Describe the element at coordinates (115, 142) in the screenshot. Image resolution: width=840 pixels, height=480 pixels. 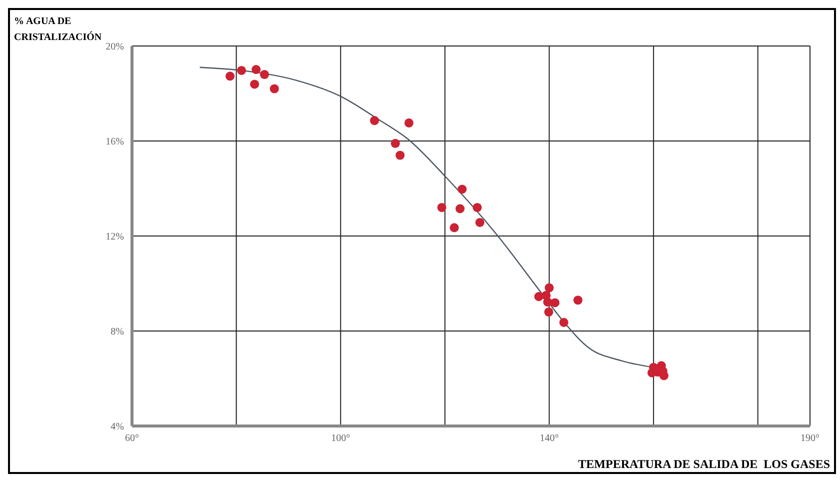
I see `y-tick-label: 16%` at that location.